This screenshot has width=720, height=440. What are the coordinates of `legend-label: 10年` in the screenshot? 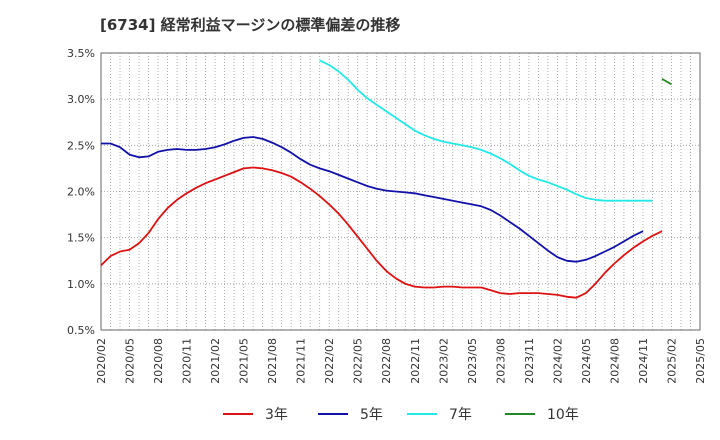 It's located at (563, 415).